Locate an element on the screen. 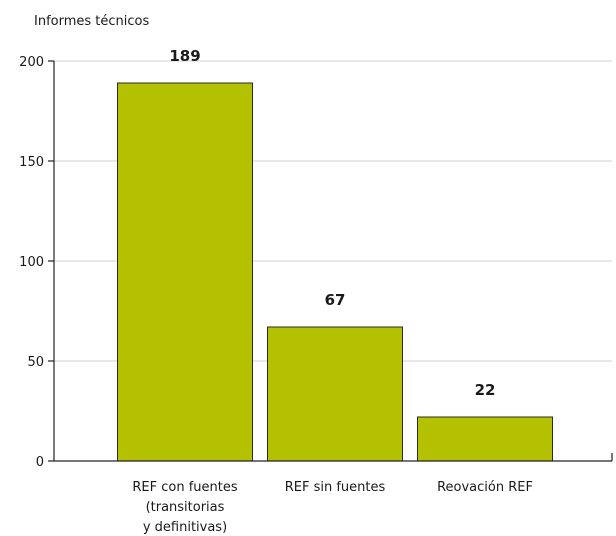 This screenshot has height=536, width=616. y-axis-label: Informes técnicos is located at coordinates (91, 21).